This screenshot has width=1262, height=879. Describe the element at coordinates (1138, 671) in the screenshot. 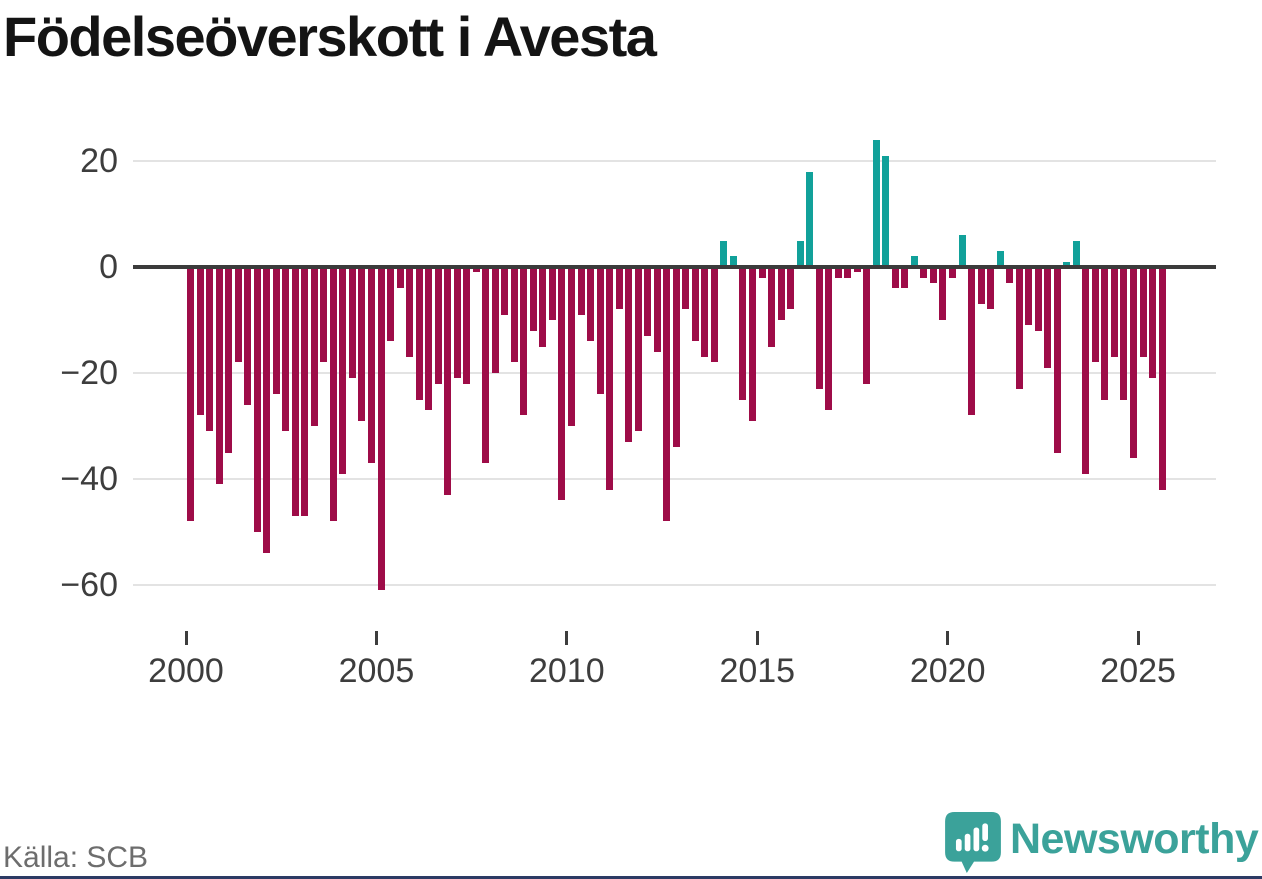

I see `x-tick-label: 2025` at that location.